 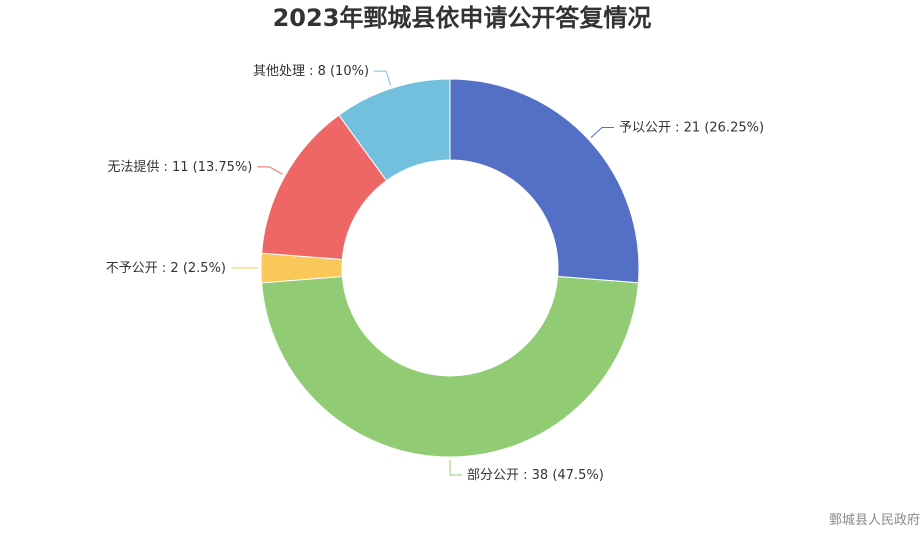 What do you see at coordinates (874, 520) in the screenshot?
I see `source-watermark: 鄄城县人民政府` at bounding box center [874, 520].